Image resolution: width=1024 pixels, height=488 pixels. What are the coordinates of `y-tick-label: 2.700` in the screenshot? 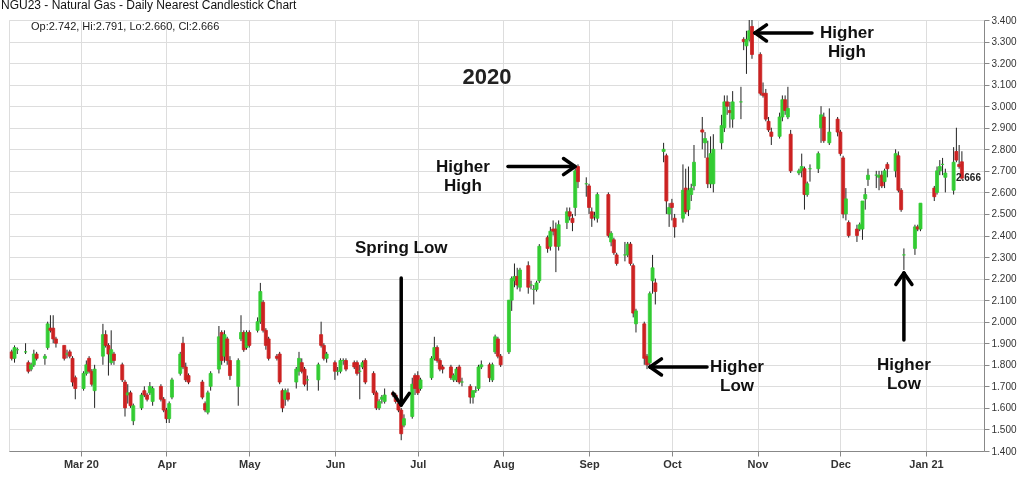 It's located at (1004, 171).